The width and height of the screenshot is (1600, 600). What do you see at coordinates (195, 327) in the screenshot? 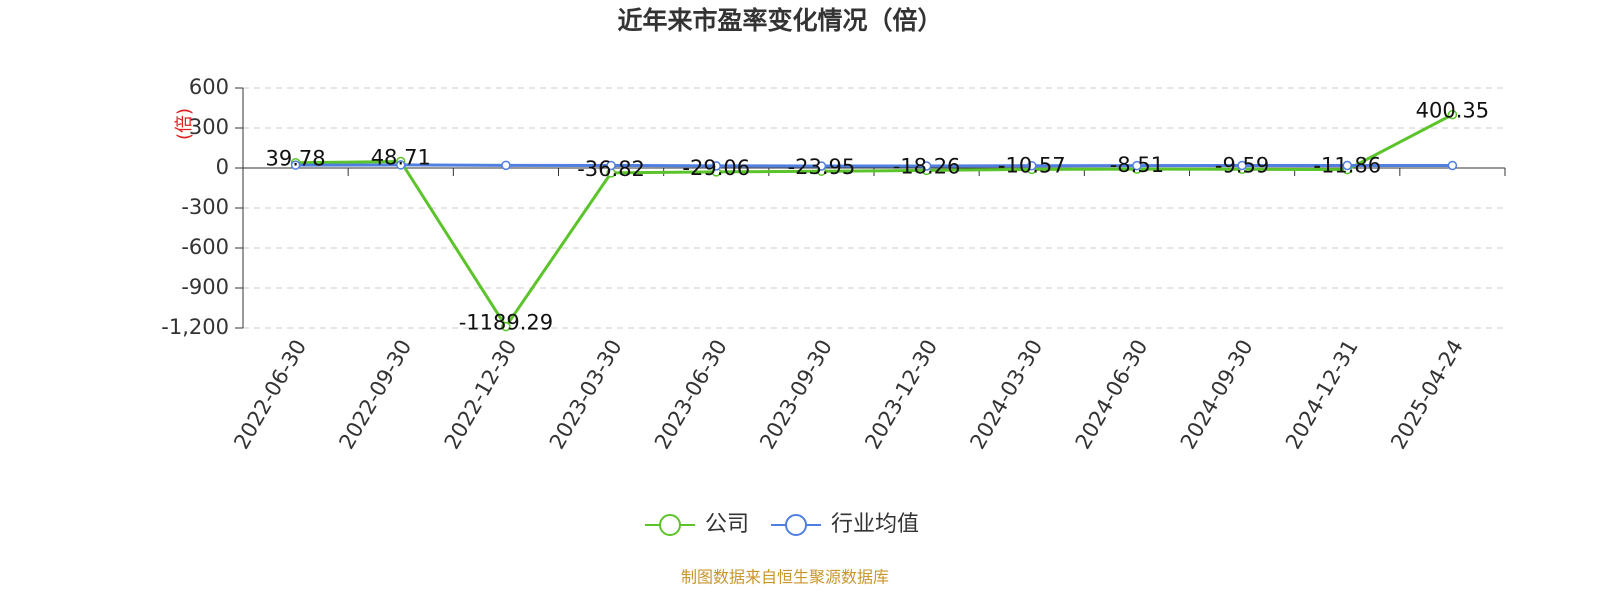
I see `y-tick-label: -1,200` at bounding box center [195, 327].